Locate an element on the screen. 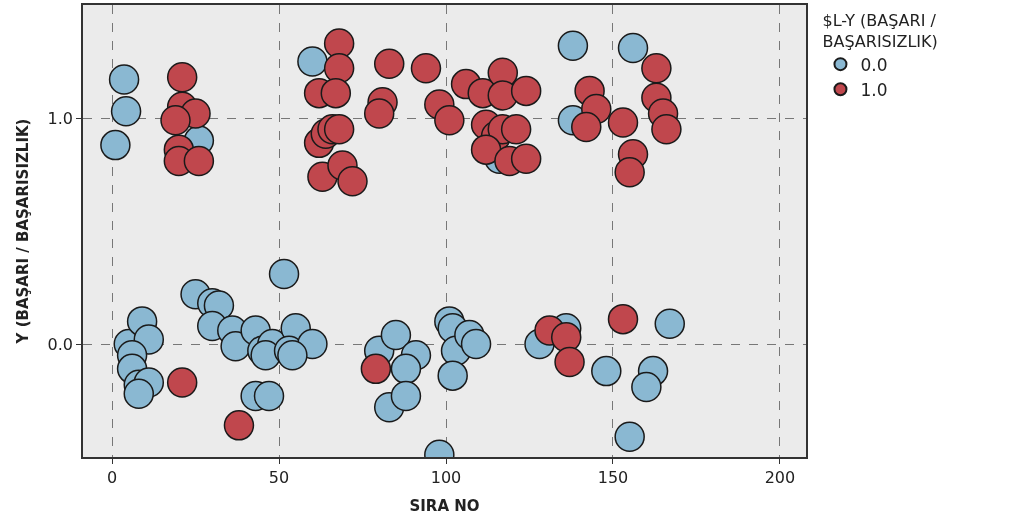 Image resolution: width=1014 pixels, height=530 pixels. legend-title: $L-Y (BAŞARI / BAŞARISIZLIK) is located at coordinates (880, 30).